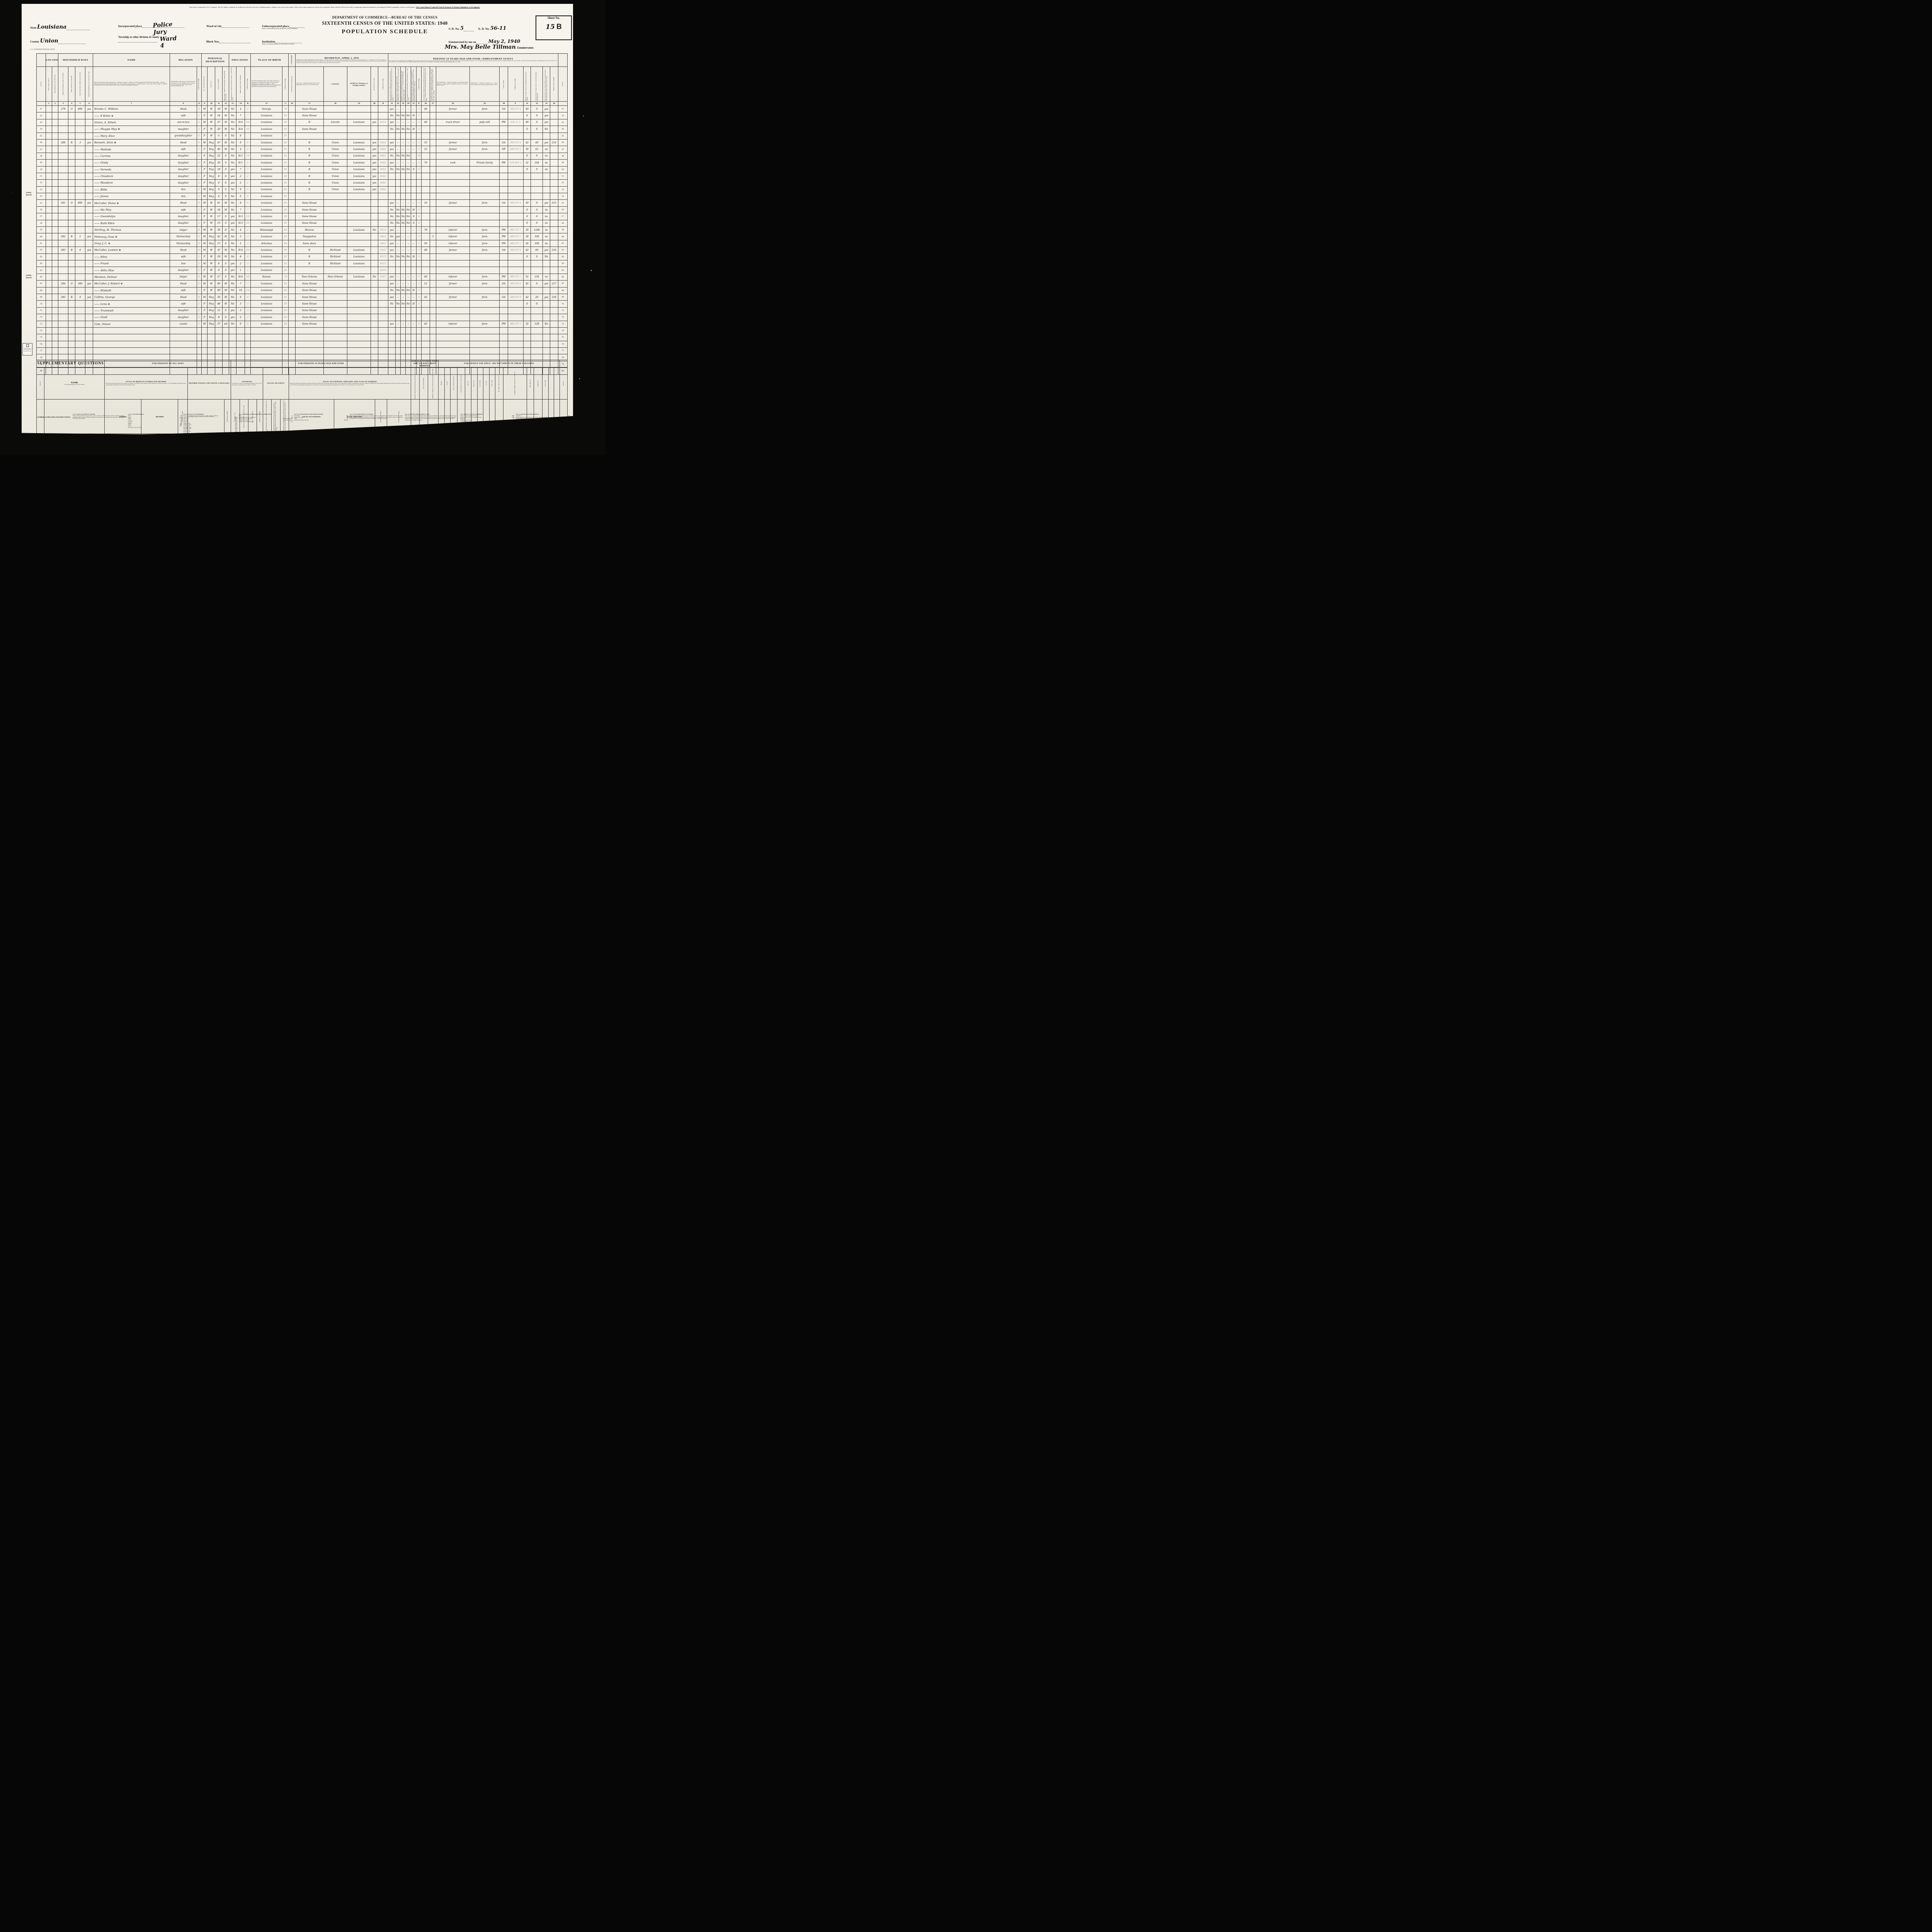 The width and height of the screenshot is (1932, 1932). Describe the element at coordinates (219, 291) in the screenshot. I see `cell: 69` at that location.